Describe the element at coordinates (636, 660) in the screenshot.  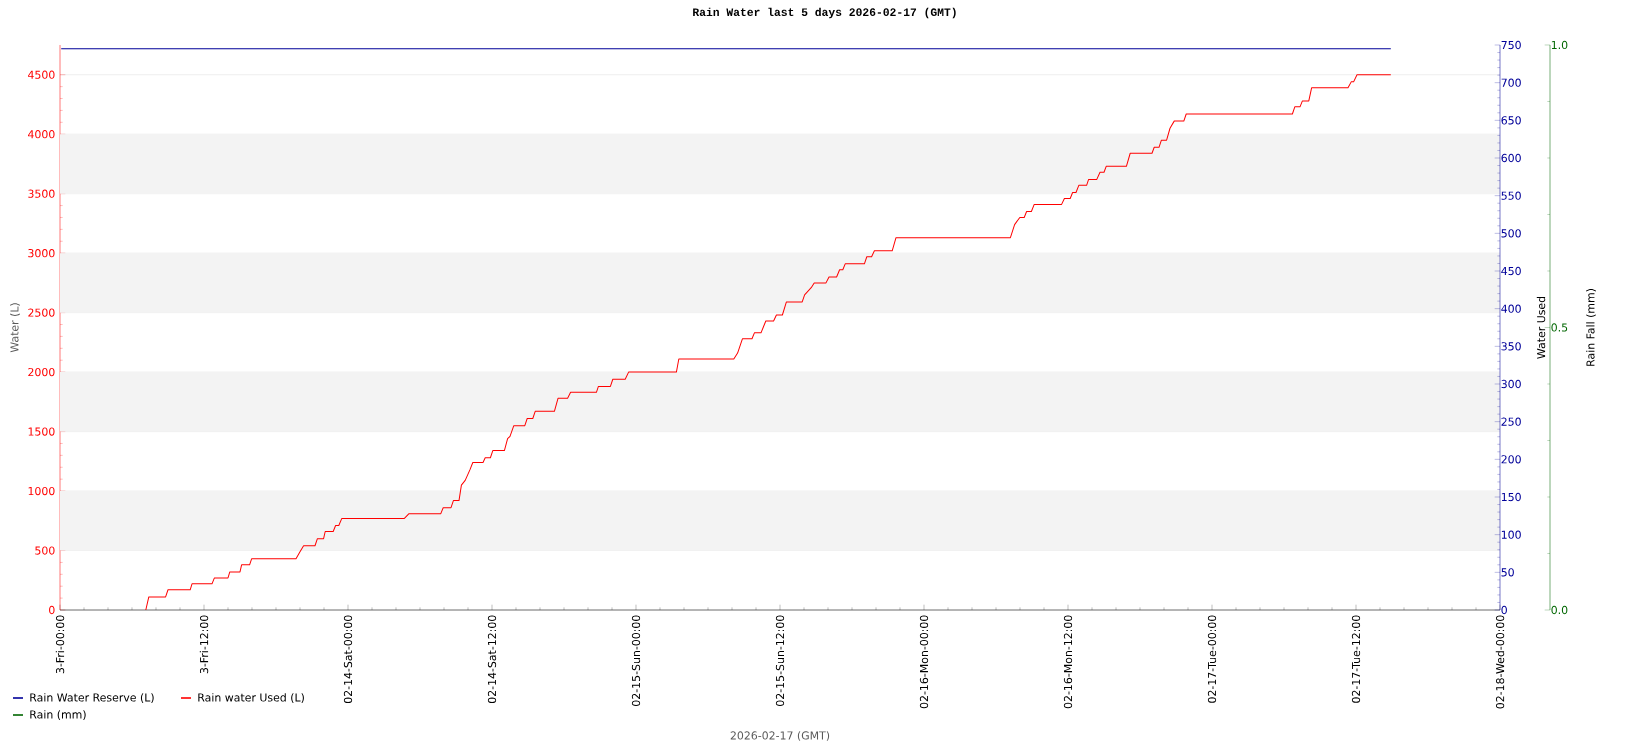
I see `x-tick-label: 02-15-Sun-00:00` at that location.